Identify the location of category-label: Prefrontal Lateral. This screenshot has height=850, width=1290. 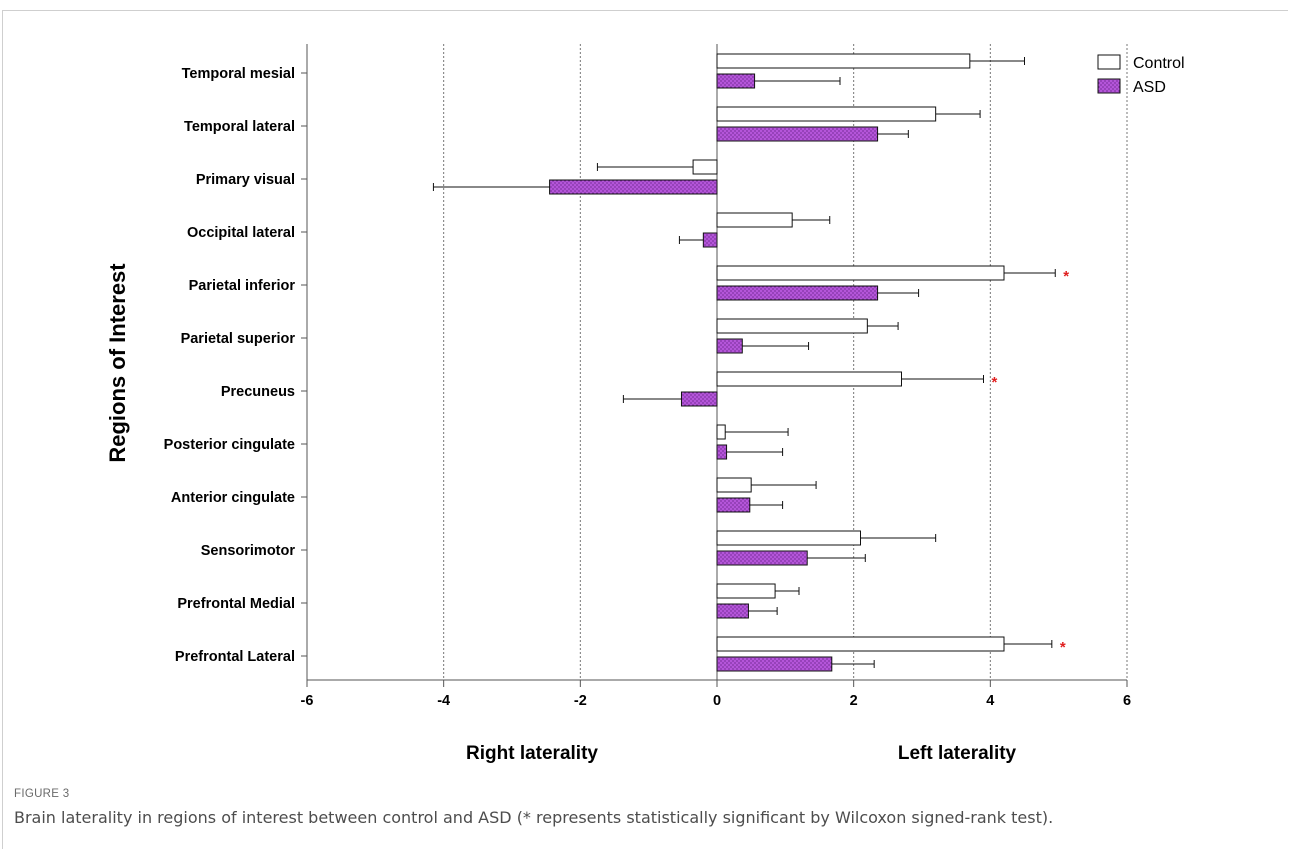
(235, 657).